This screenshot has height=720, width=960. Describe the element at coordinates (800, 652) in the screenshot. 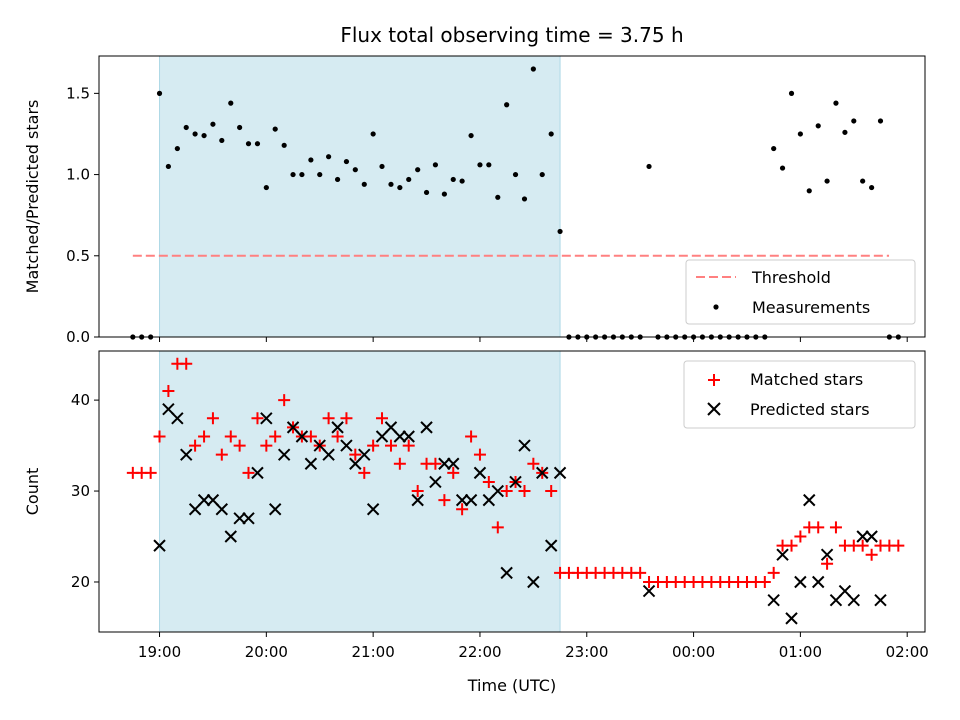

I see `x-tick-label: 01:00` at that location.